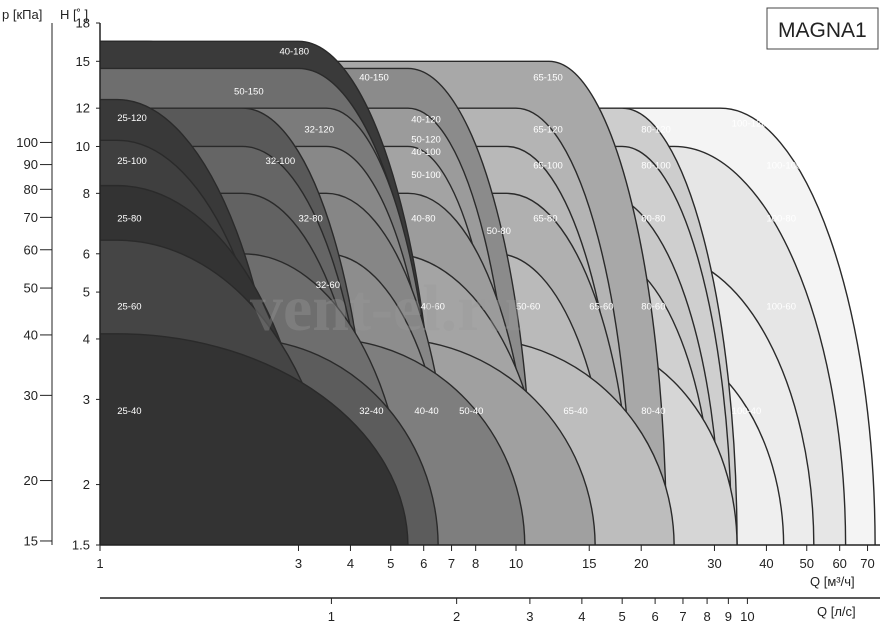 The height and width of the screenshot is (639, 888). I want to click on ls-tick-8: 8, so click(706, 616).